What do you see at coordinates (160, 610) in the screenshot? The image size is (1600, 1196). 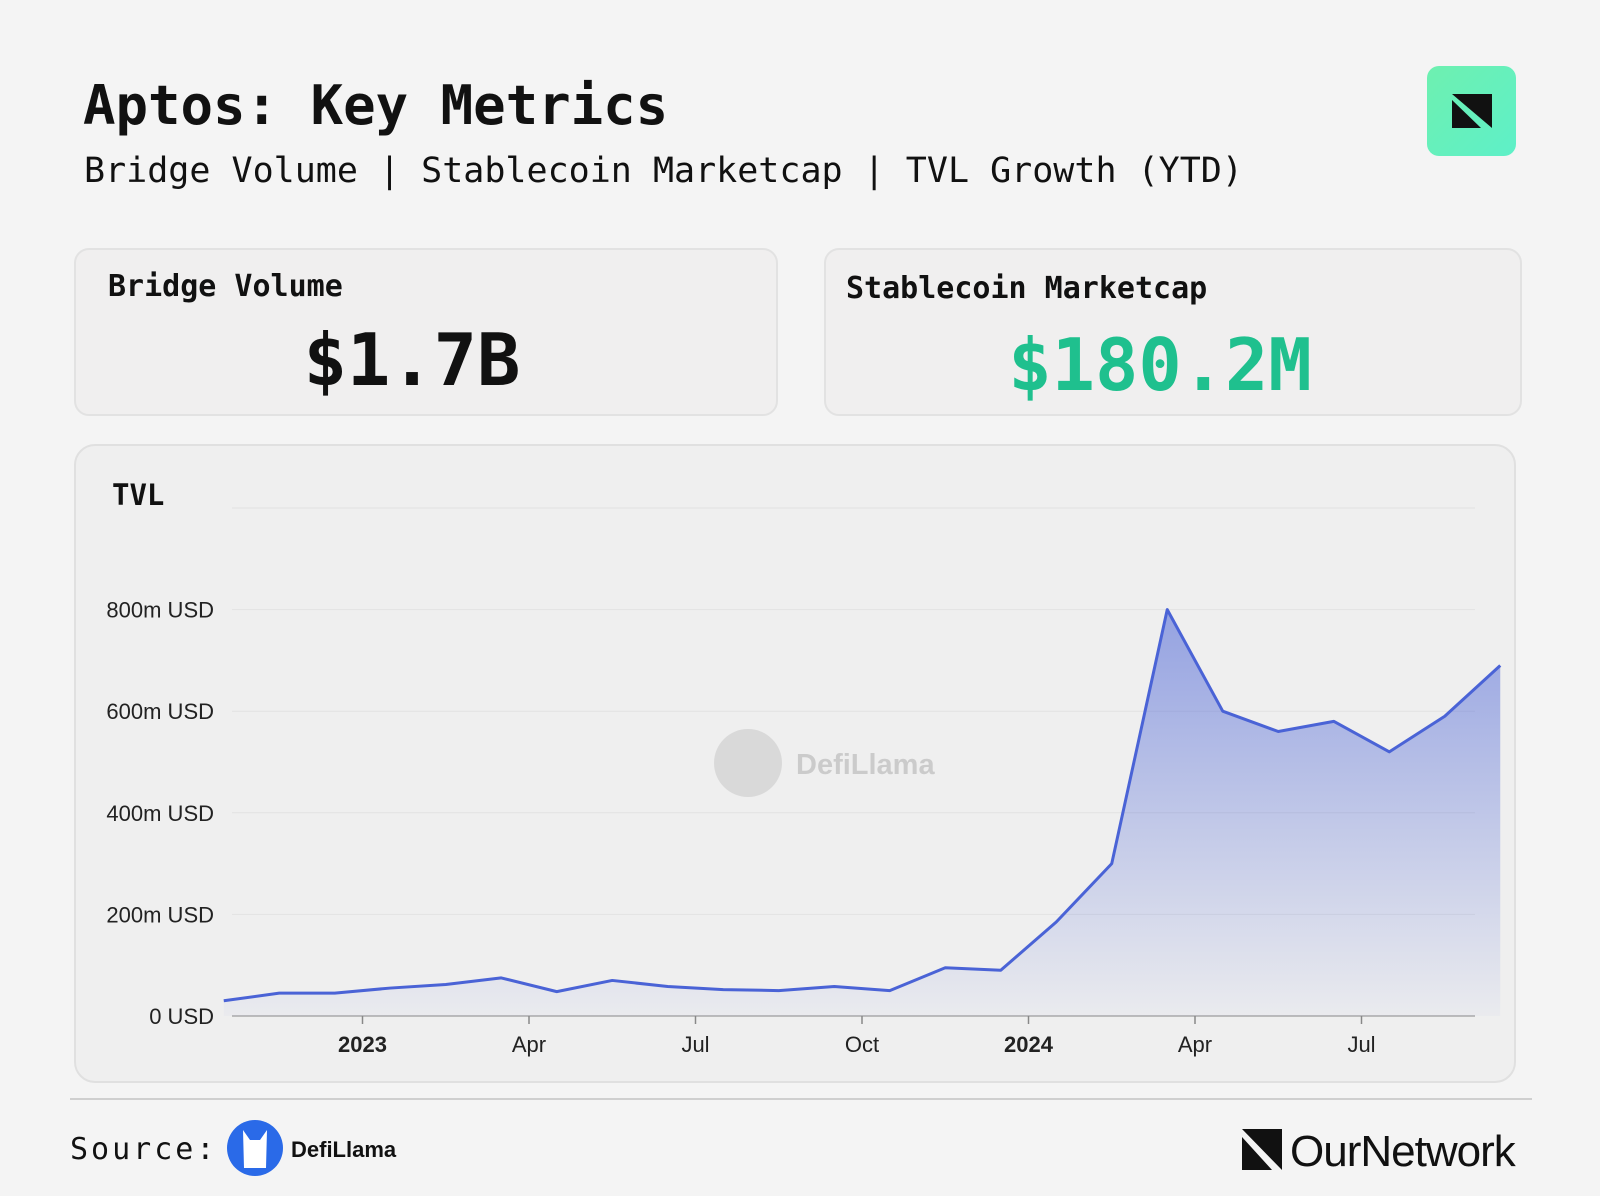 I see `y-tick-label: 800m USD` at bounding box center [160, 610].